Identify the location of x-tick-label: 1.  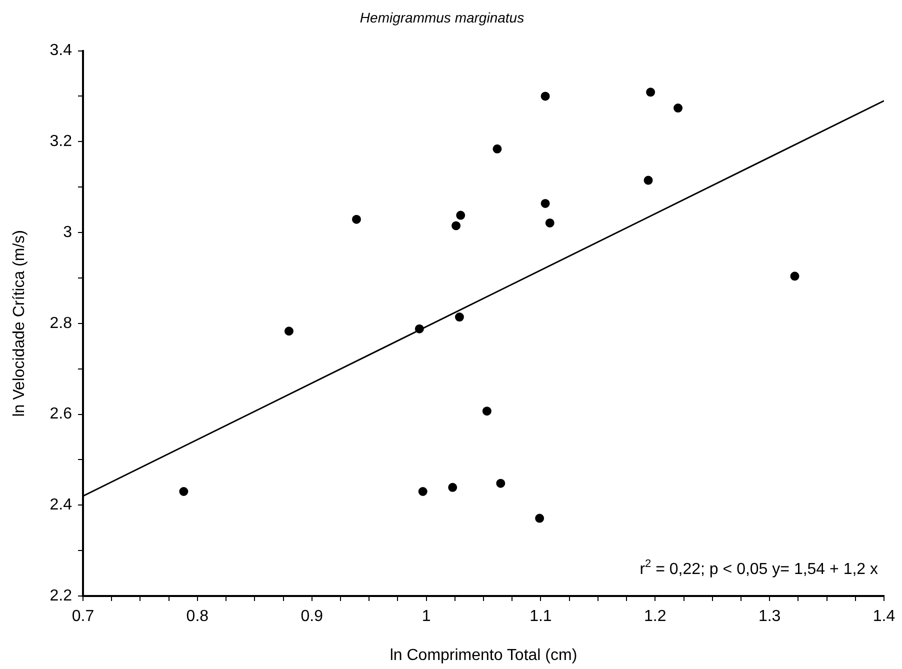
(426, 617).